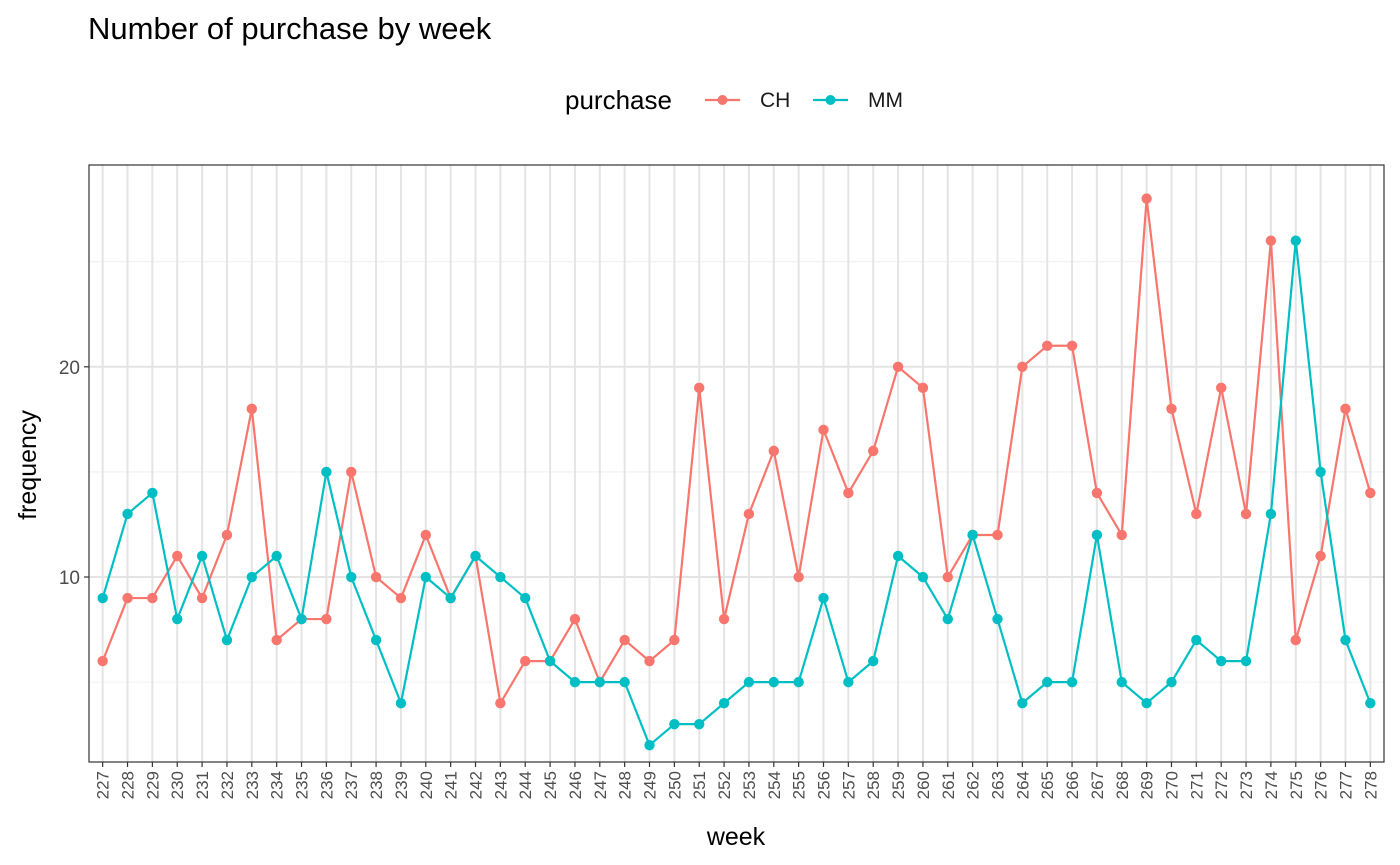 Image resolution: width=1400 pixels, height=865 pixels. Describe the element at coordinates (724, 785) in the screenshot. I see `x-tick-label: 252` at that location.